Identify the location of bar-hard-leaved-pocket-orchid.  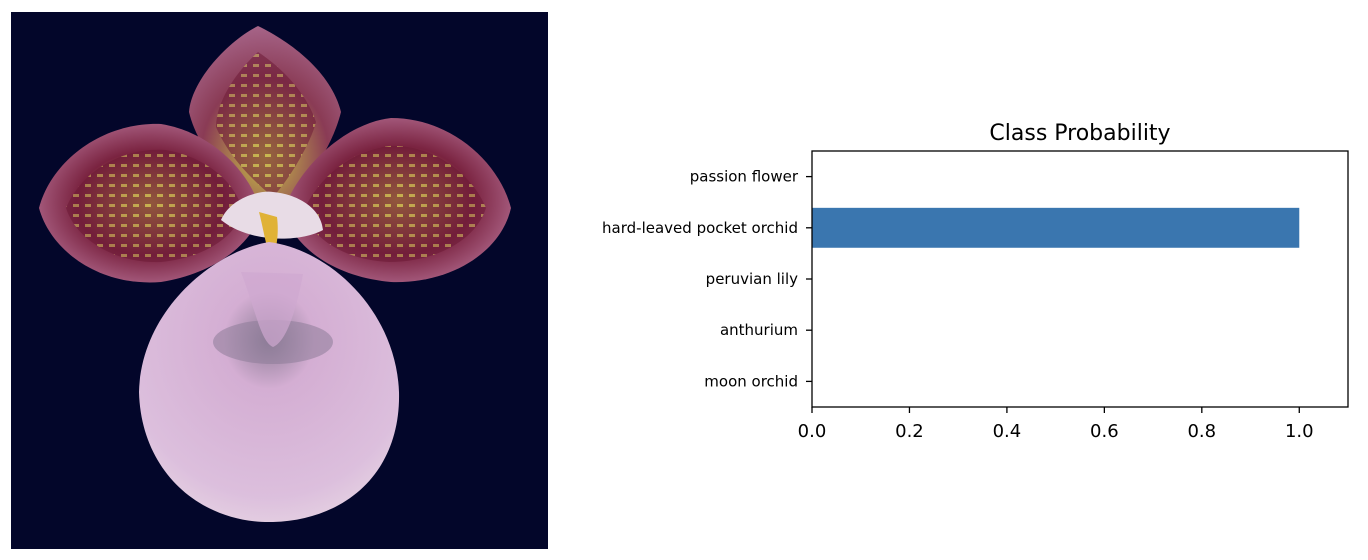
(1056, 227).